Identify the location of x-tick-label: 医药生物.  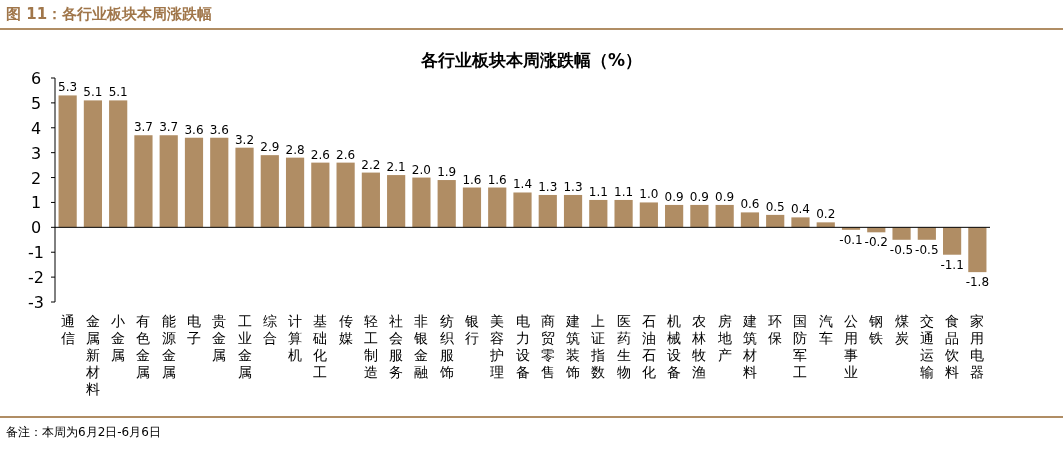
(623, 346).